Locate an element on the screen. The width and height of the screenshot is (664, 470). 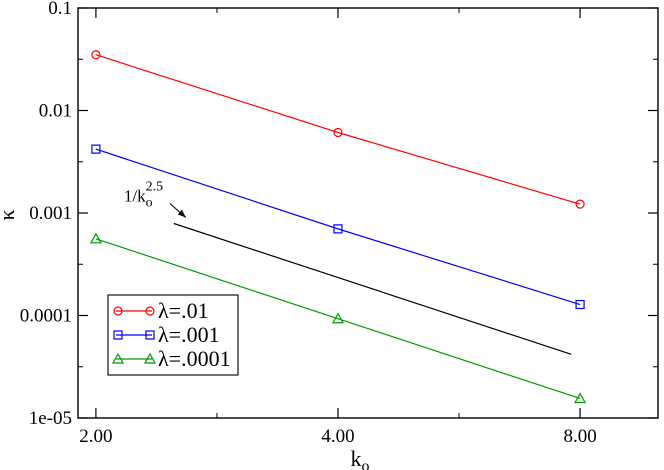
y-axis-label: κ is located at coordinates (9, 214).